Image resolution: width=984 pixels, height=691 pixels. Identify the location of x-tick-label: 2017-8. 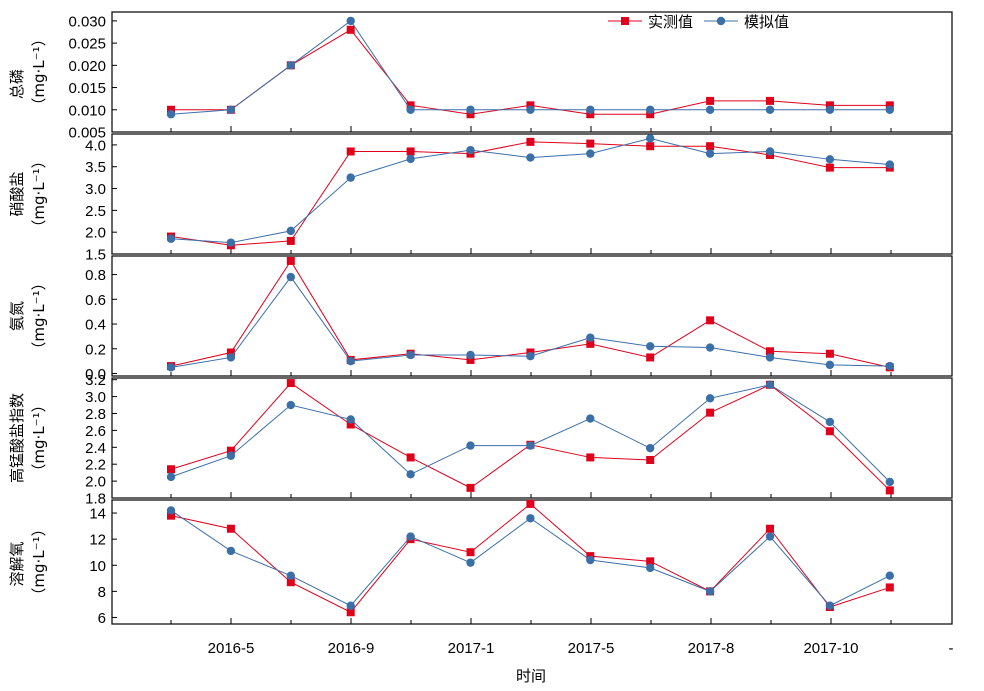
(711, 648).